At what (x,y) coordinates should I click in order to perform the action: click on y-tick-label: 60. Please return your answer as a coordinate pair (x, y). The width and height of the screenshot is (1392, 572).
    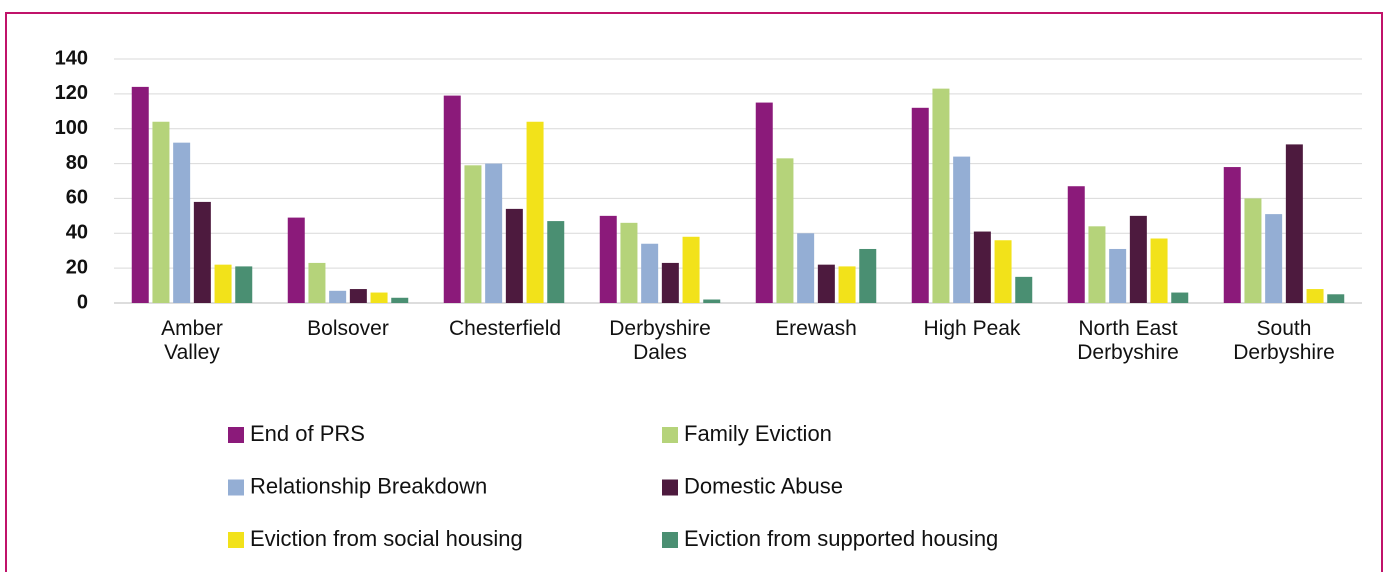
    Looking at the image, I should click on (77, 198).